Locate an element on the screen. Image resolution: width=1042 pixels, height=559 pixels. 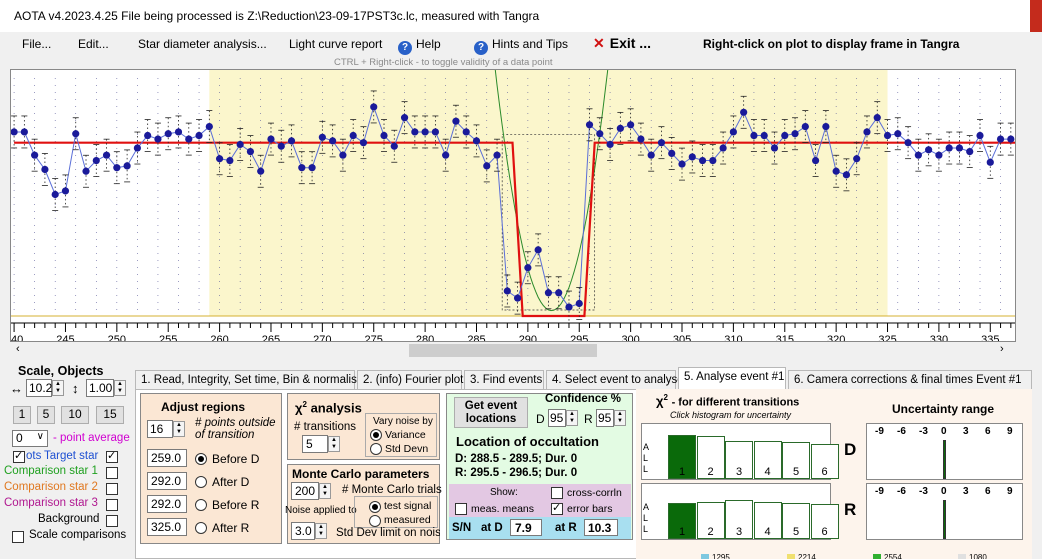
test-signal-radio is located at coordinates (375, 507).